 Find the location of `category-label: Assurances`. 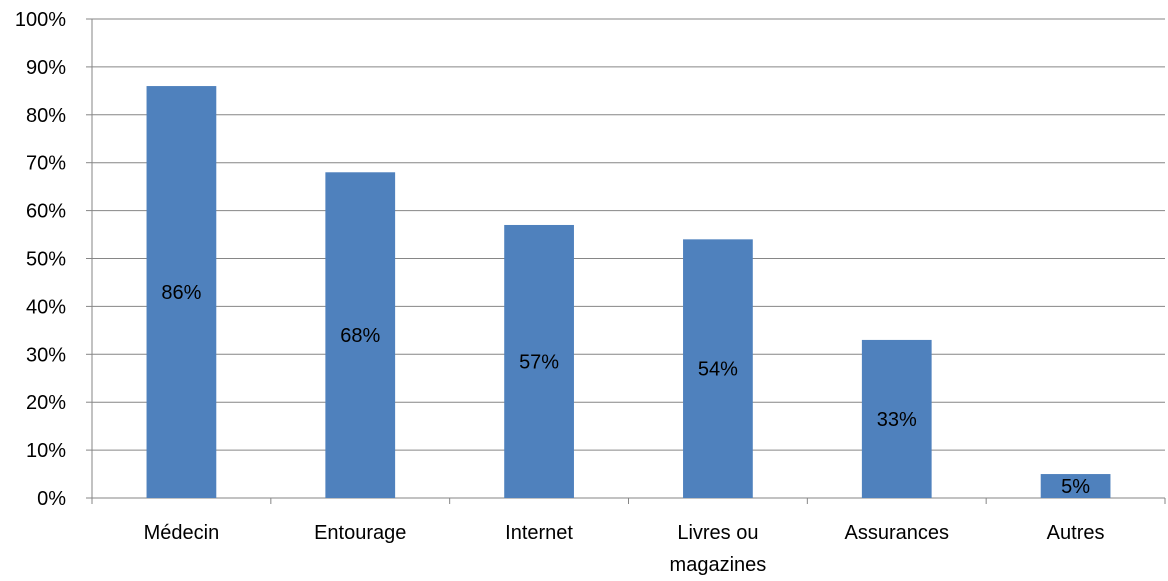

category-label: Assurances is located at coordinates (897, 533).